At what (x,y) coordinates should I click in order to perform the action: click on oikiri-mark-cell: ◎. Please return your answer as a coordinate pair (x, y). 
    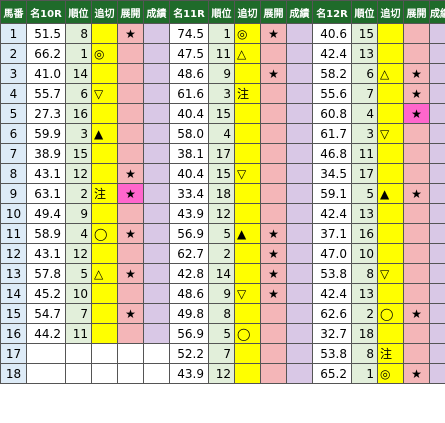
    Looking at the image, I should click on (104, 53).